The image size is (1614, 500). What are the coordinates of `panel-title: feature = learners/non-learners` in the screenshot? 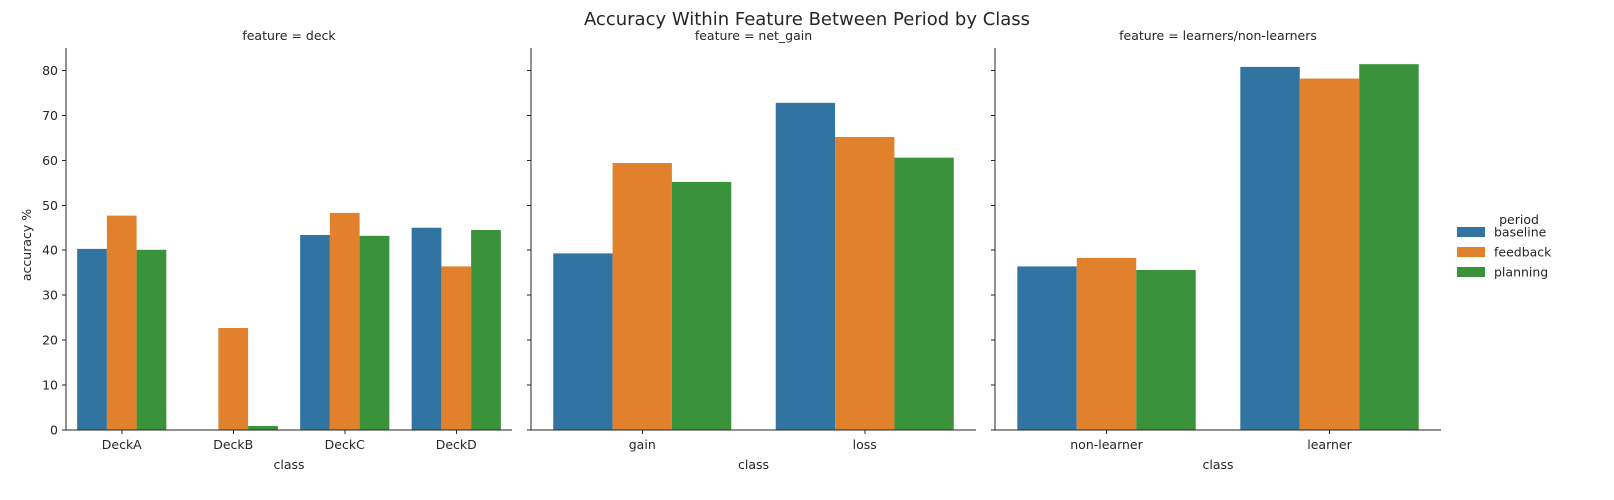 It's located at (1218, 35).